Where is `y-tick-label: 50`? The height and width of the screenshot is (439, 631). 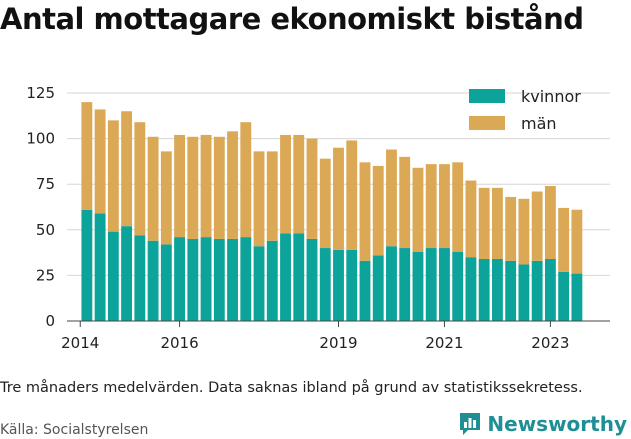
y-tick-label: 50 is located at coordinates (45, 230).